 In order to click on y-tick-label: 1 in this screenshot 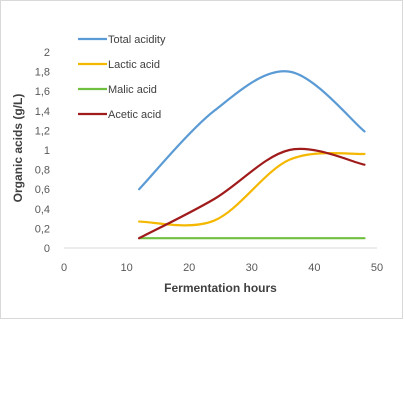, I will do `click(47, 151)`.